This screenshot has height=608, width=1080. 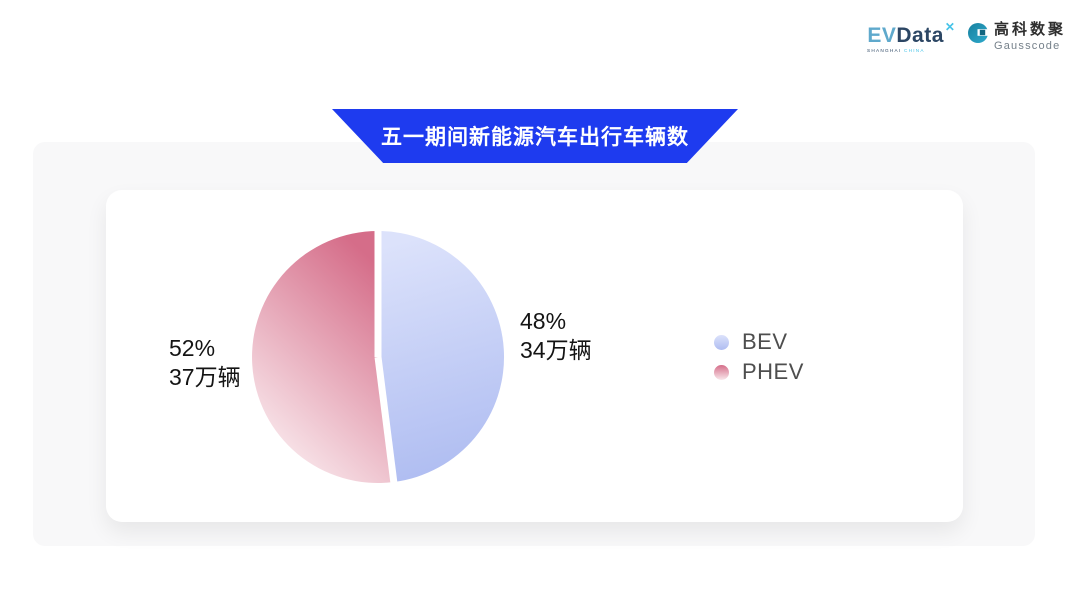 I want to click on header-logos: EV Data ✕ SHANGHAI CHINA, so click(x=966, y=38).